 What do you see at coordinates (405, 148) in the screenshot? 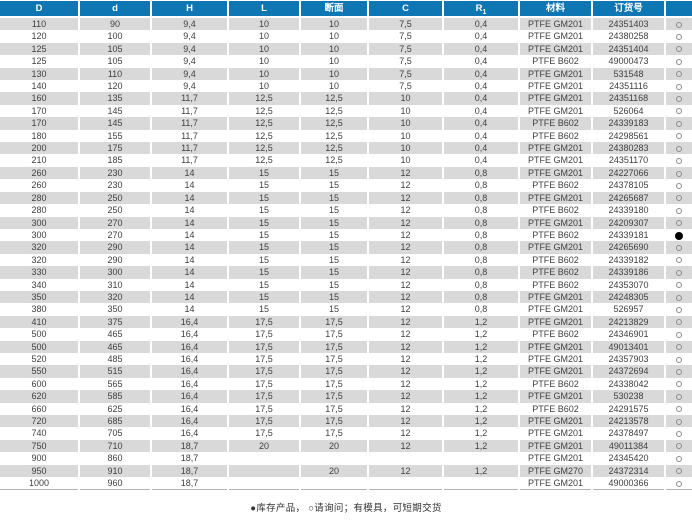
I see `cell-C: 10` at bounding box center [405, 148].